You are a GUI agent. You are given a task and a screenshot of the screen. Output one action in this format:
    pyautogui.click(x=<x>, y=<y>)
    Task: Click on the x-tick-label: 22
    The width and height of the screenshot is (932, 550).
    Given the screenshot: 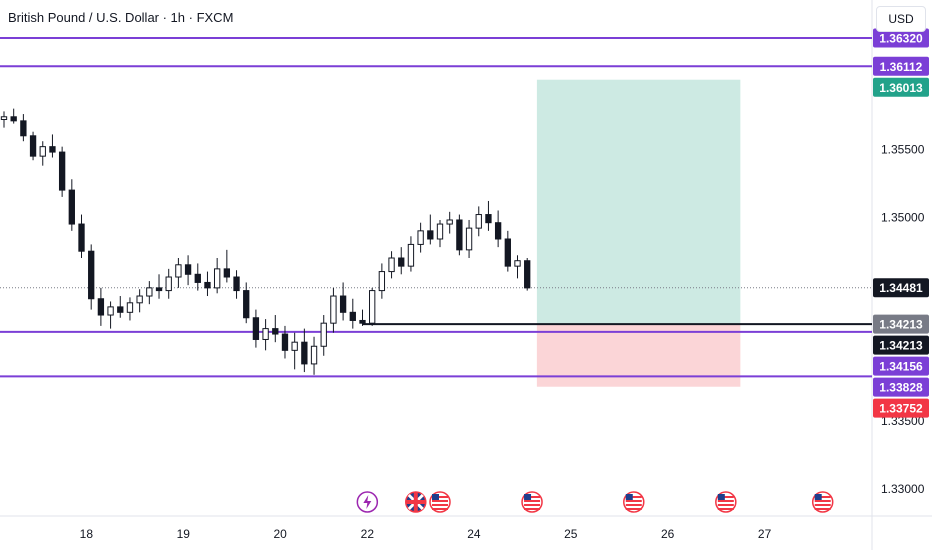 What is the action you would take?
    pyautogui.click(x=368, y=534)
    